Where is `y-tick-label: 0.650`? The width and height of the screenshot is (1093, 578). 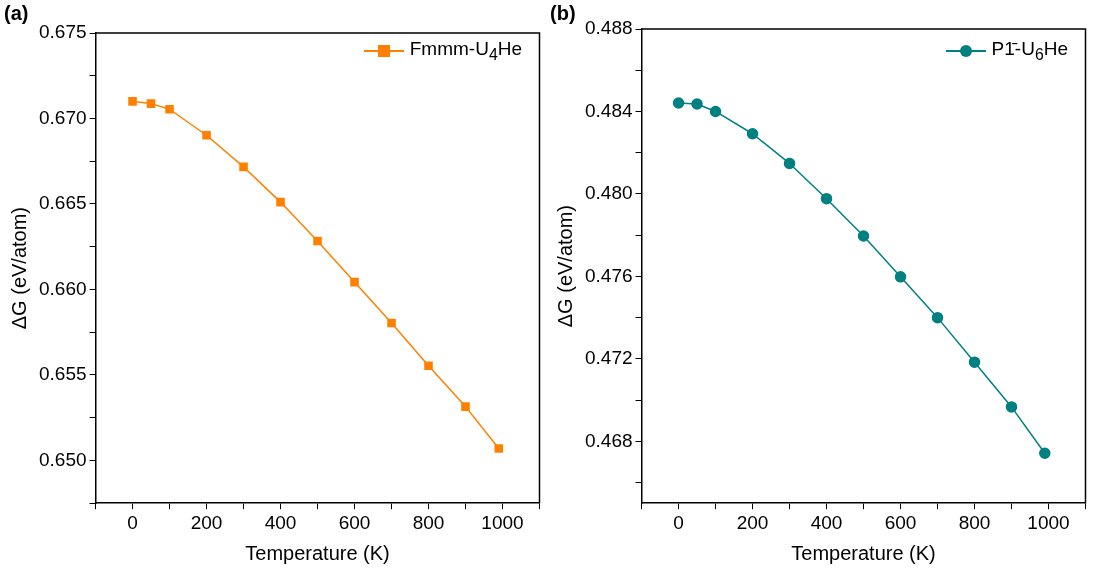
y-tick-label: 0.650 is located at coordinates (63, 459).